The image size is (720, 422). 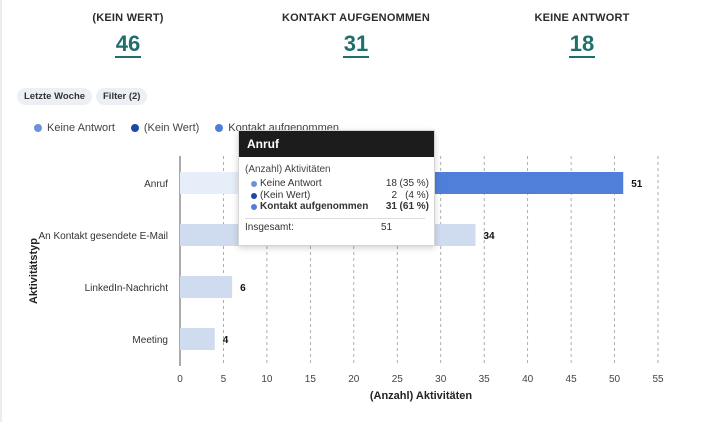 I want to click on category-label: An Kontakt gesendete E-Mail, so click(x=103, y=236).